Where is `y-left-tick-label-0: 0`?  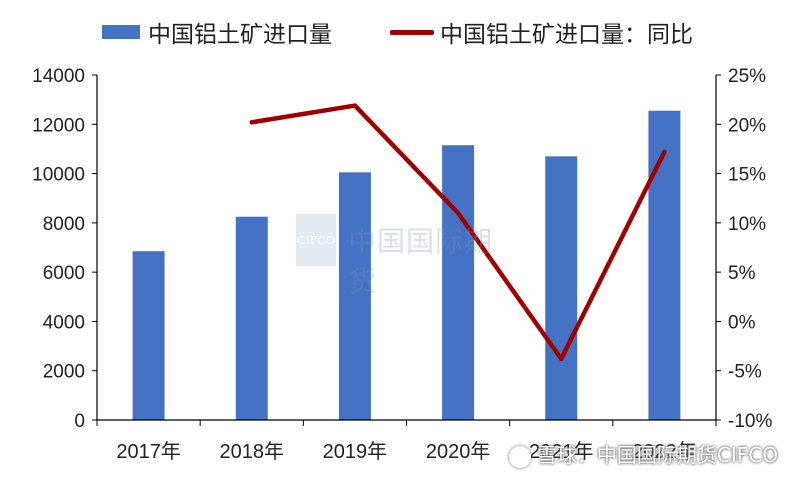 y-left-tick-label-0: 0 is located at coordinates (79, 421).